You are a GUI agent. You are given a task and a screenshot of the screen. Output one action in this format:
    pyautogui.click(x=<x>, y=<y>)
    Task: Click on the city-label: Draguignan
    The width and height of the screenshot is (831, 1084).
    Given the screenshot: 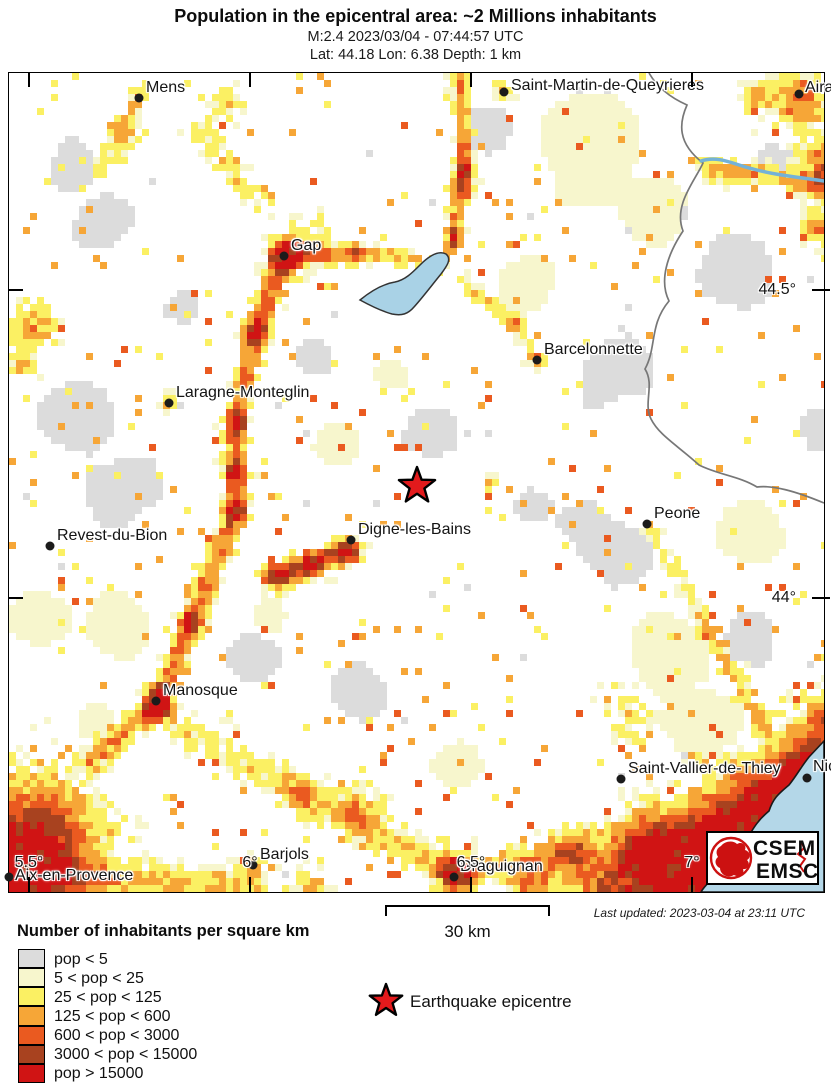 What is the action you would take?
    pyautogui.click(x=501, y=866)
    